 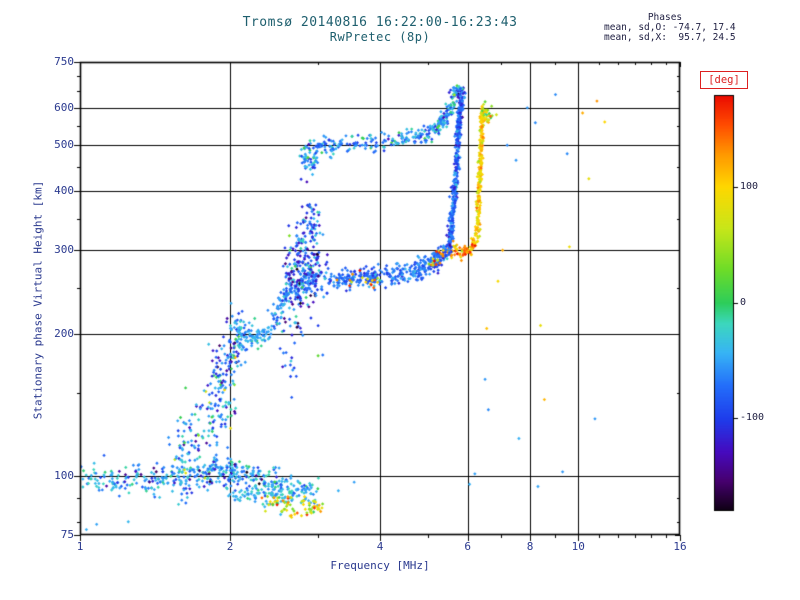 I want to click on colorbar-tick-label: 100, so click(x=749, y=187).